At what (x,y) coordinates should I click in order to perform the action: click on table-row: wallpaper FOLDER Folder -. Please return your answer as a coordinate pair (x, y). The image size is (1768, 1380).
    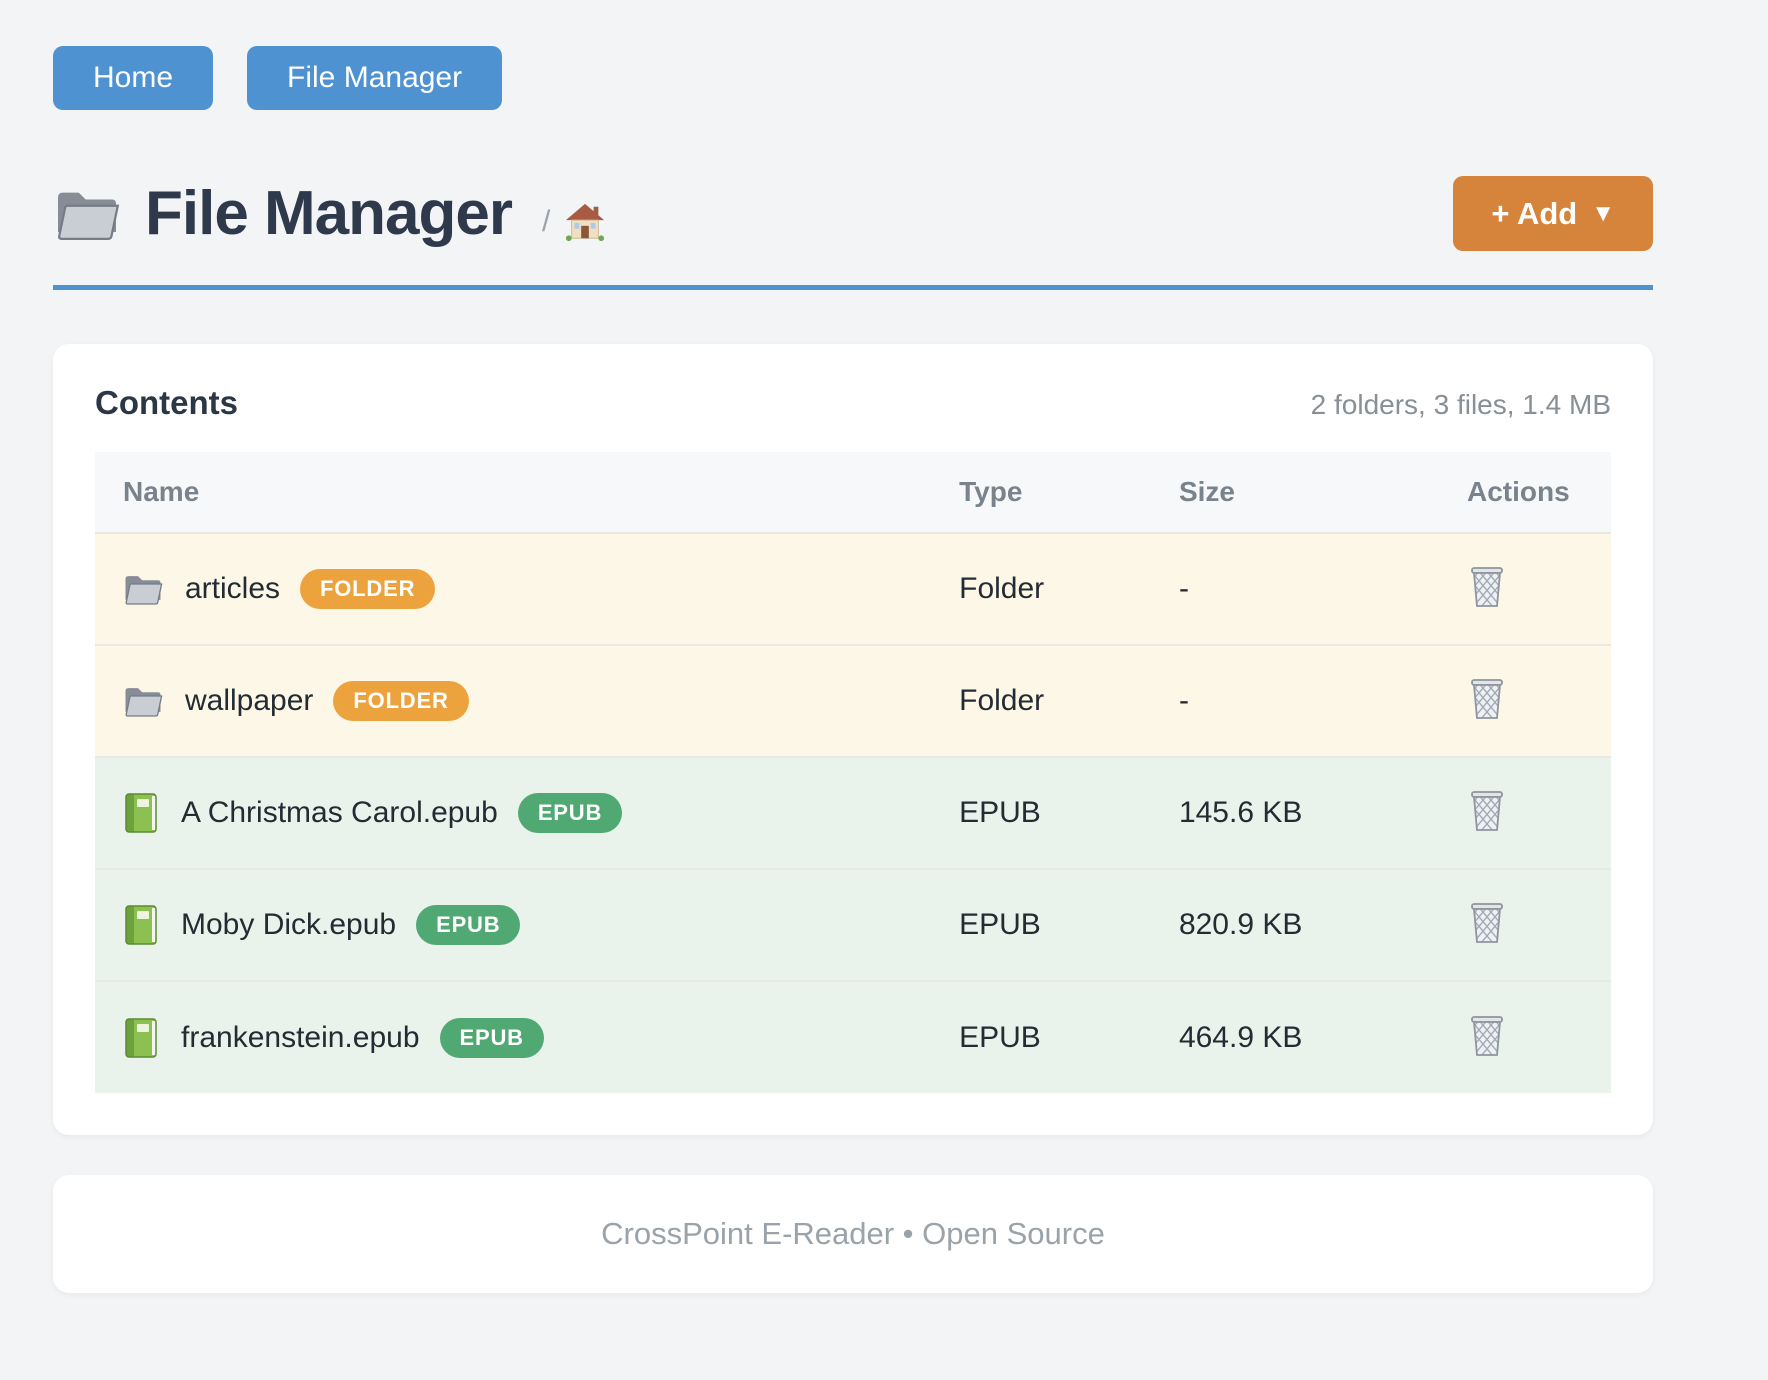
    Looking at the image, I should click on (853, 701).